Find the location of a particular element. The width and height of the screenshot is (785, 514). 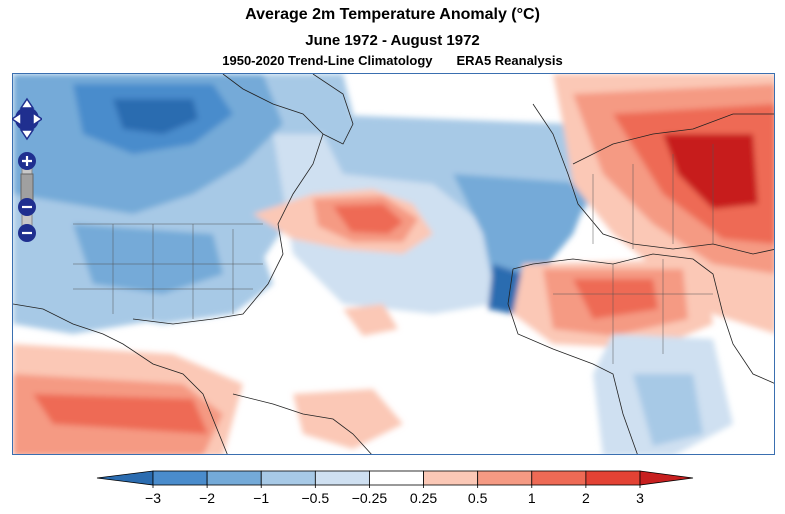

colorbar-tick-label: 2 is located at coordinates (586, 498).